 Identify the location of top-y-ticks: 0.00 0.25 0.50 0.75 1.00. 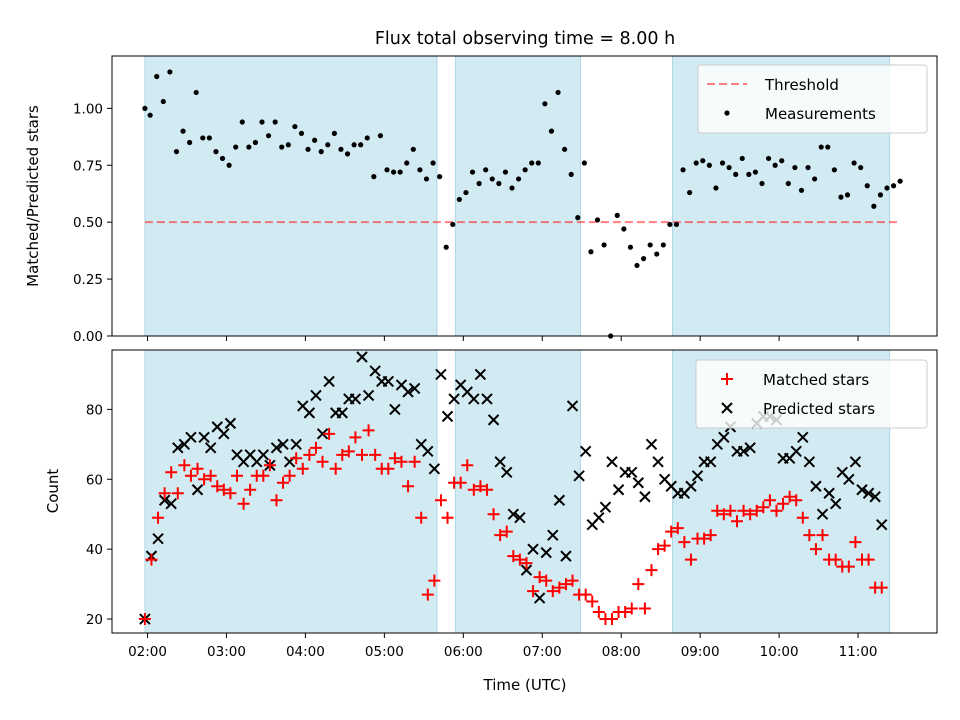
(92, 223).